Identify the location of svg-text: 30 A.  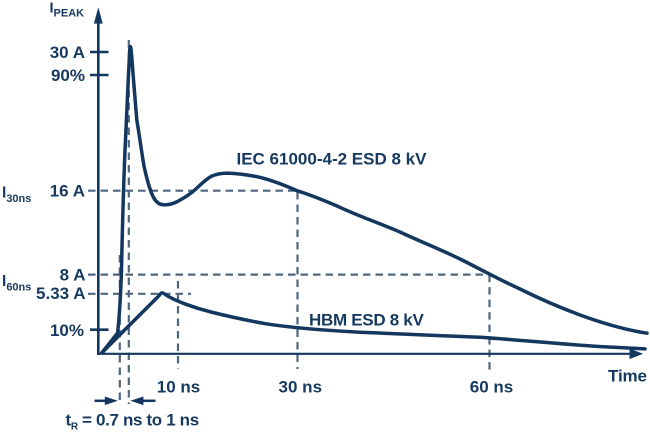
(67, 52).